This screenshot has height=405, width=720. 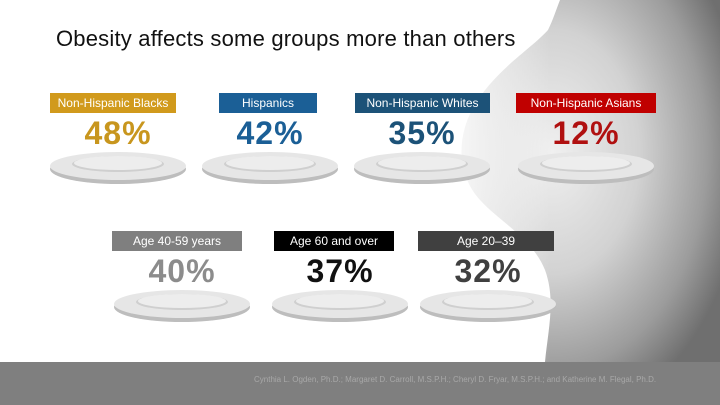 What do you see at coordinates (488, 271) in the screenshot?
I see `obesity-percentage: 32%` at bounding box center [488, 271].